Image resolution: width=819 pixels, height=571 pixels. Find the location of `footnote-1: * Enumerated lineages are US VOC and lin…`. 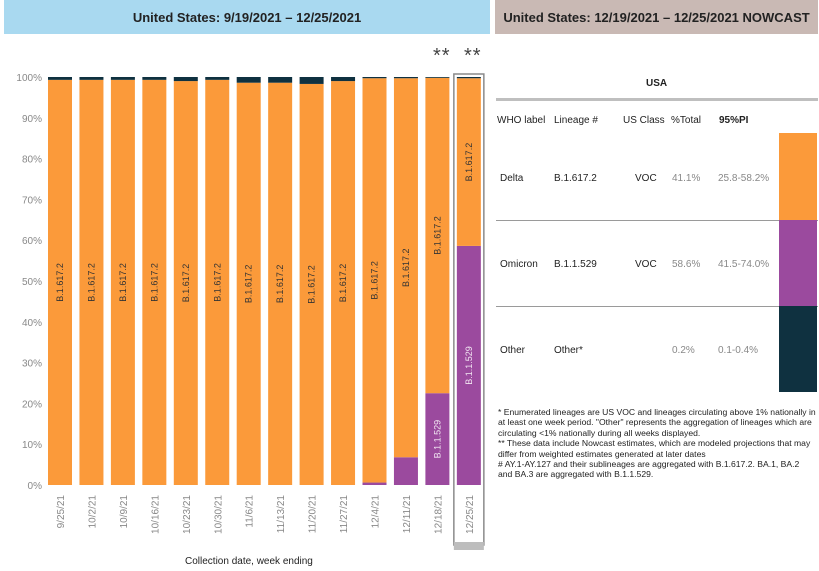

footnote-1: * Enumerated lineages are US VOC and lin… is located at coordinates (657, 422).